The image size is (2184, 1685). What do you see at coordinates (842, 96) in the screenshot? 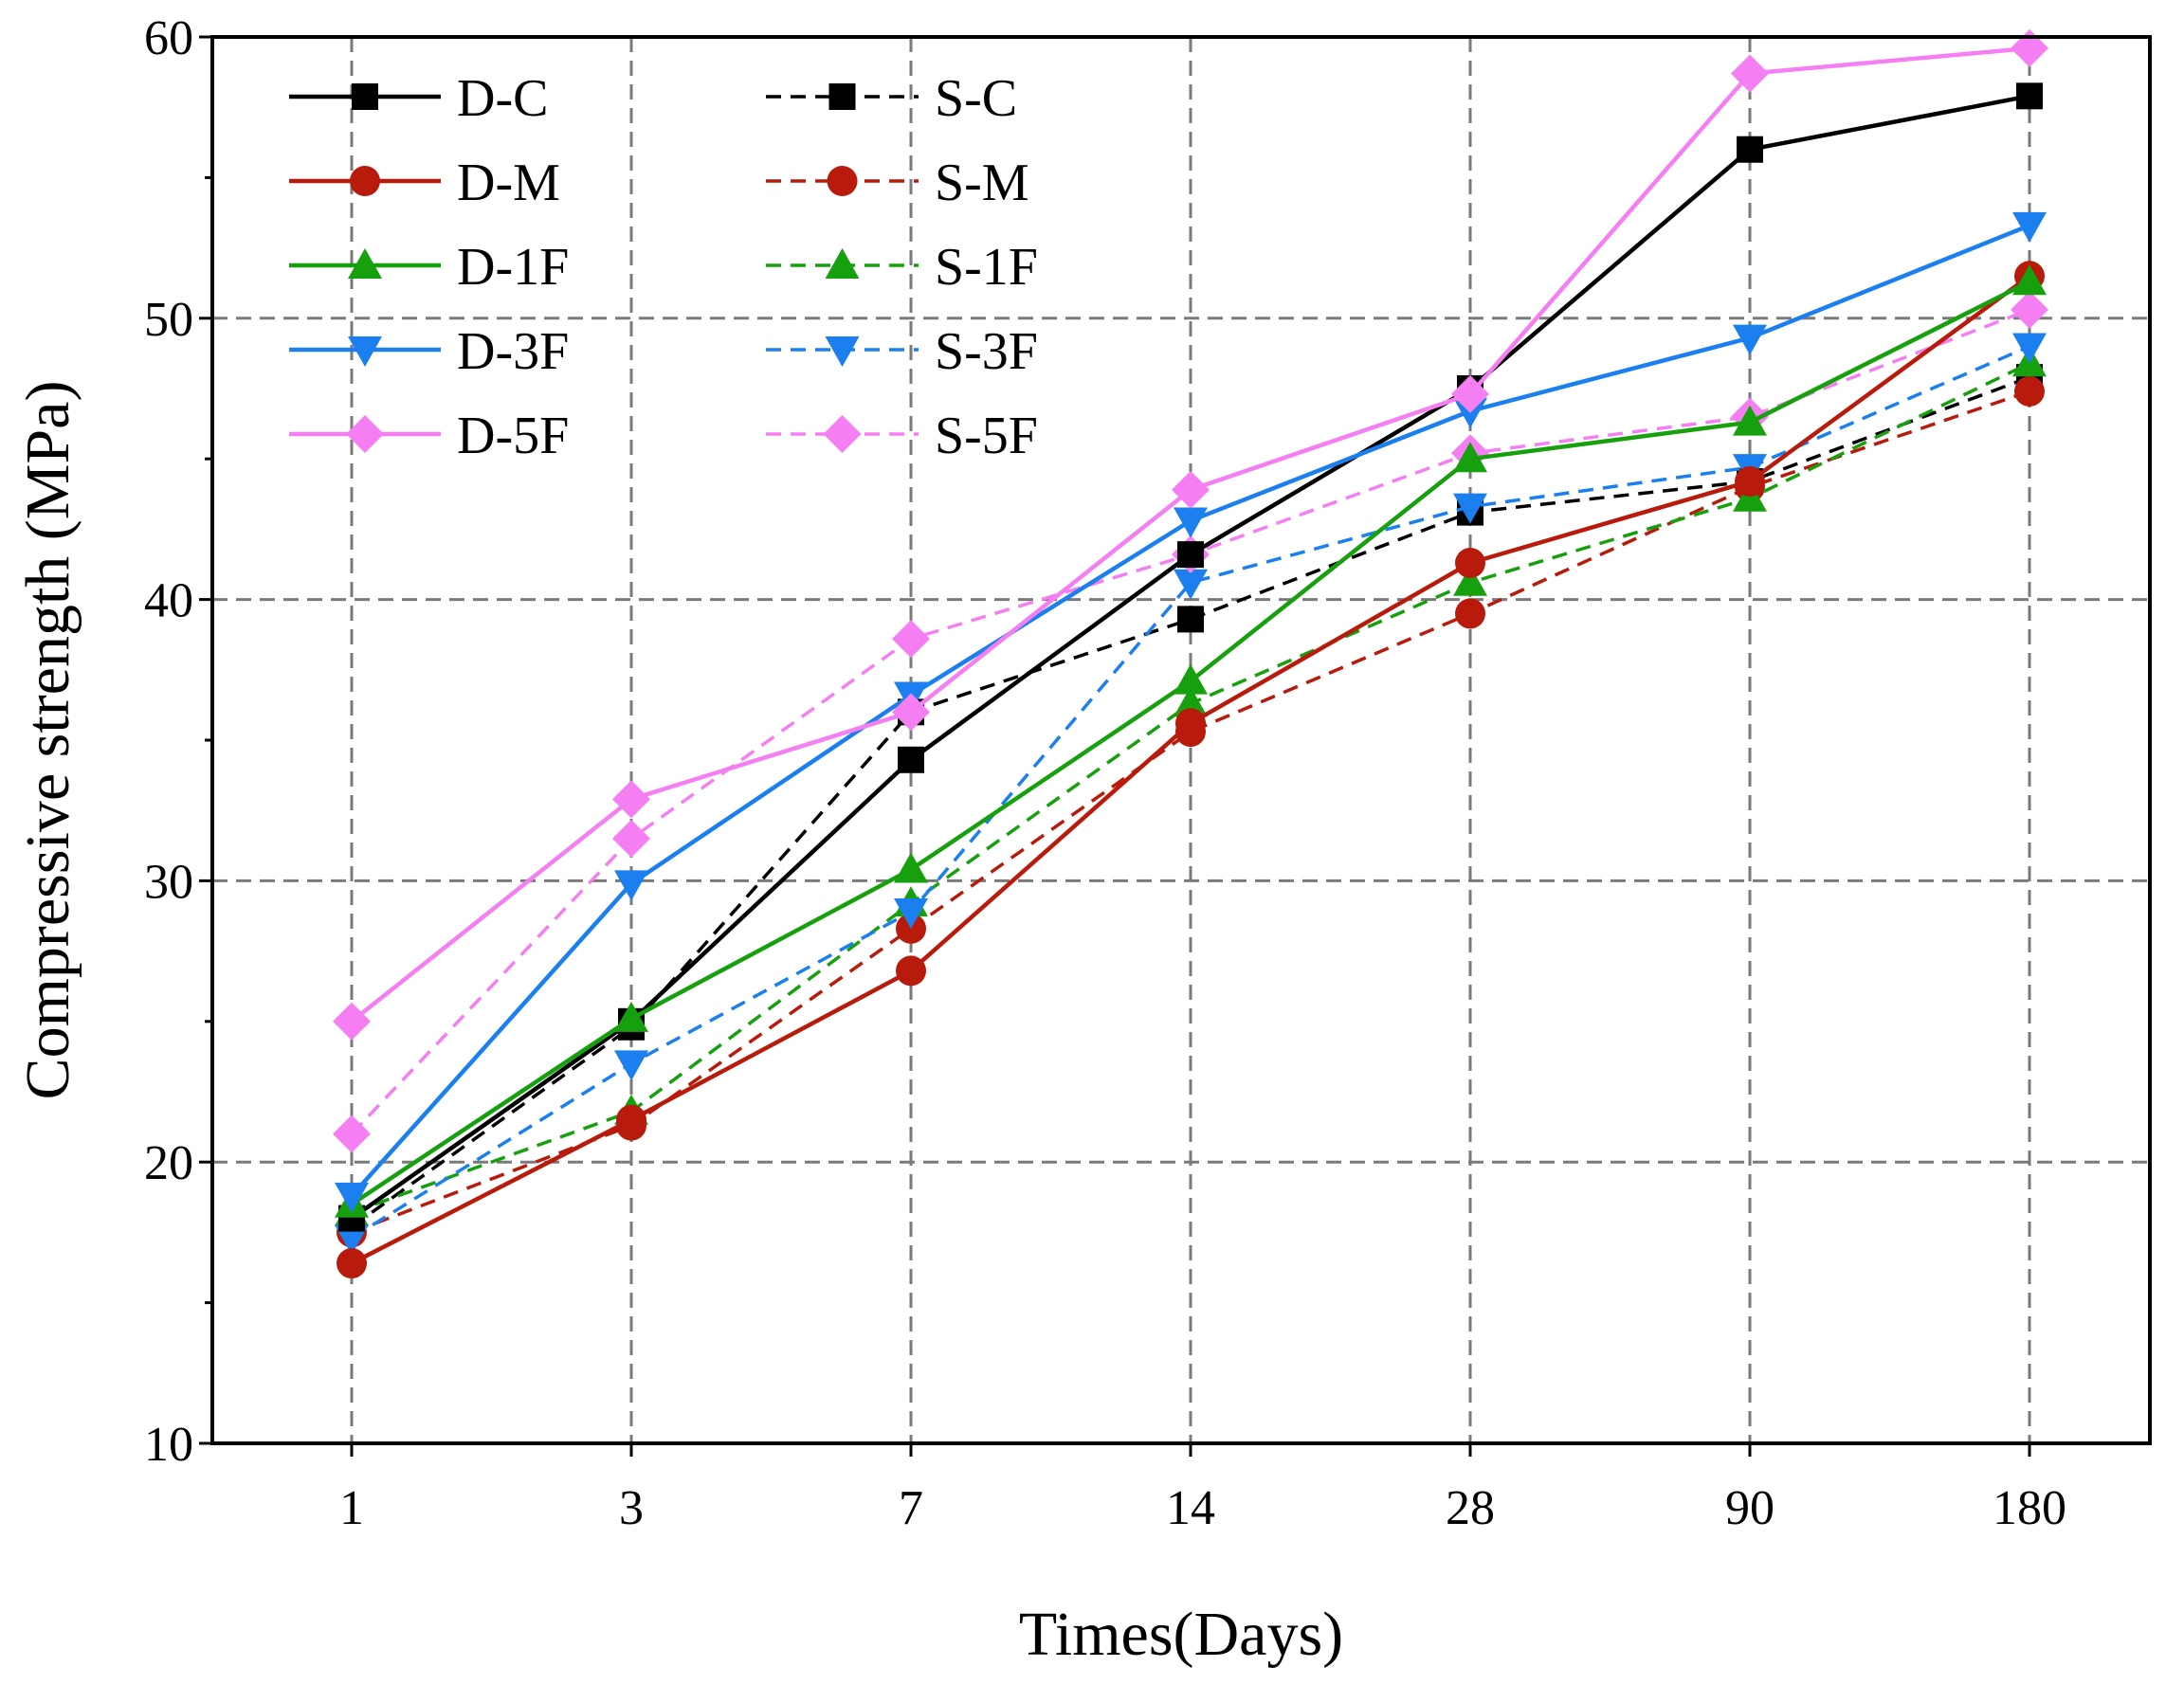
I see `legend-marker-s-c` at bounding box center [842, 96].